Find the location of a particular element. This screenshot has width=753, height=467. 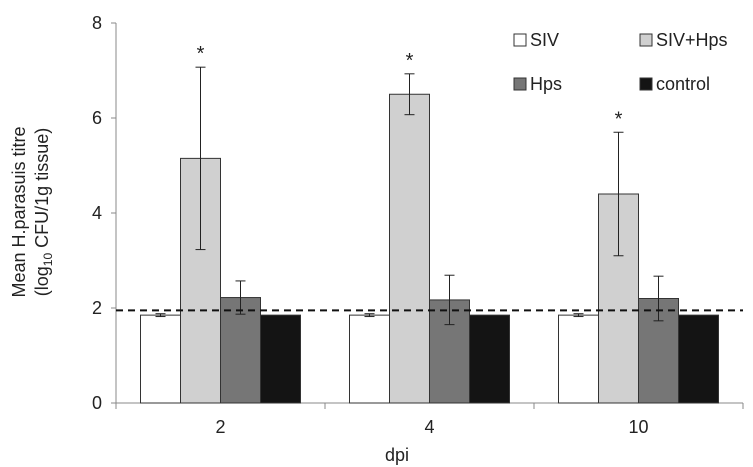

x-axis-ticks: 2 4 10 is located at coordinates (429, 420).